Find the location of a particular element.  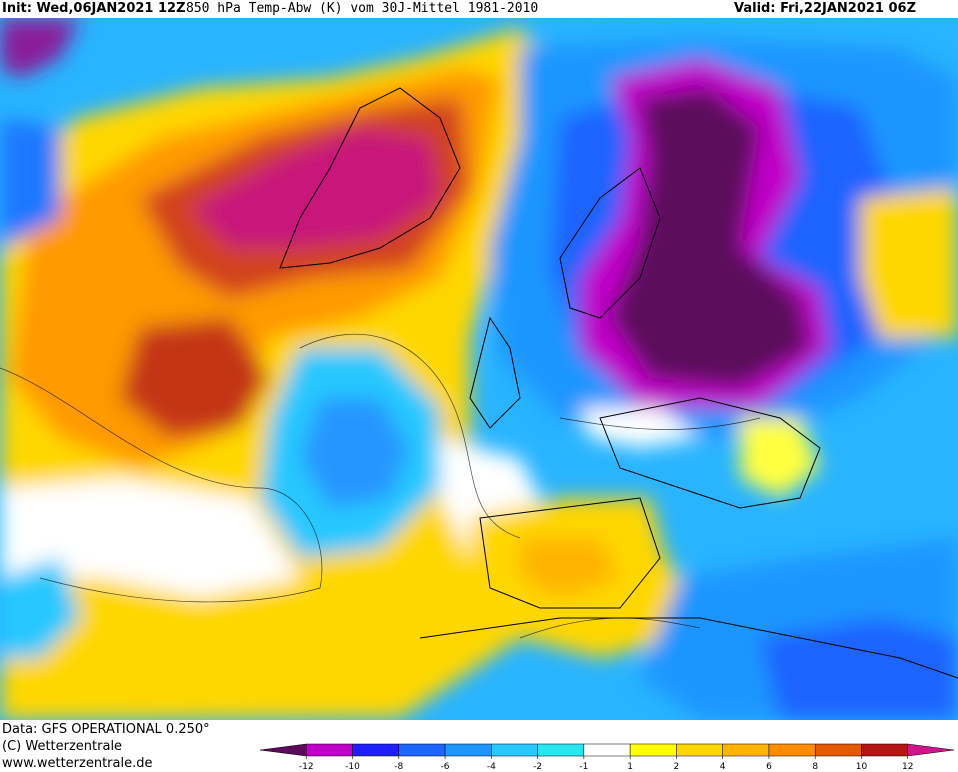

data-source-label: Data: GFS OPERATIONAL 0.250° is located at coordinates (106, 729).